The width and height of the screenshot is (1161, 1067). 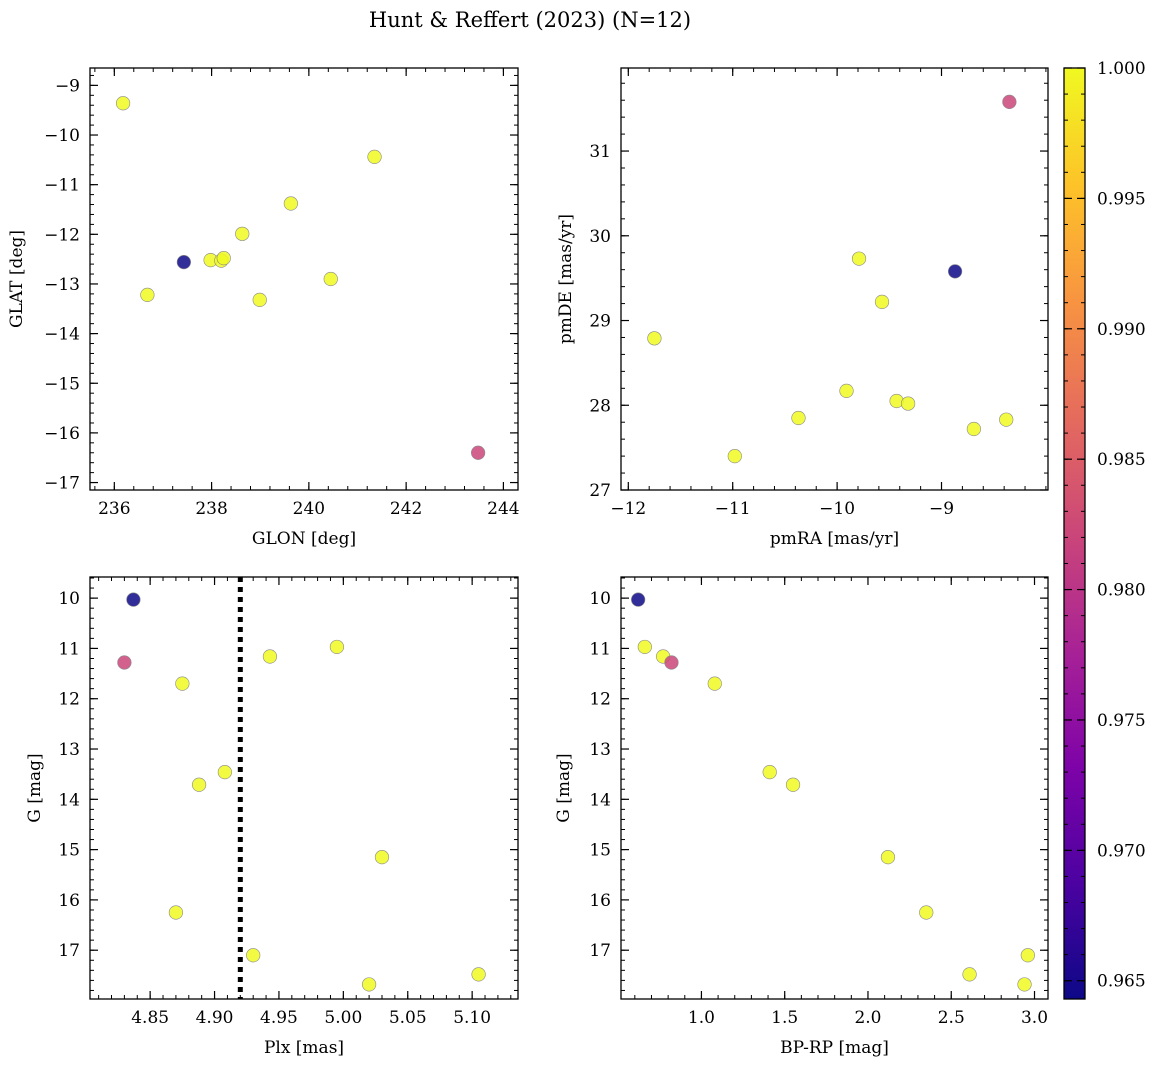 What do you see at coordinates (867, 1018) in the screenshot?
I see `x-tick-label: 2.0` at bounding box center [867, 1018].